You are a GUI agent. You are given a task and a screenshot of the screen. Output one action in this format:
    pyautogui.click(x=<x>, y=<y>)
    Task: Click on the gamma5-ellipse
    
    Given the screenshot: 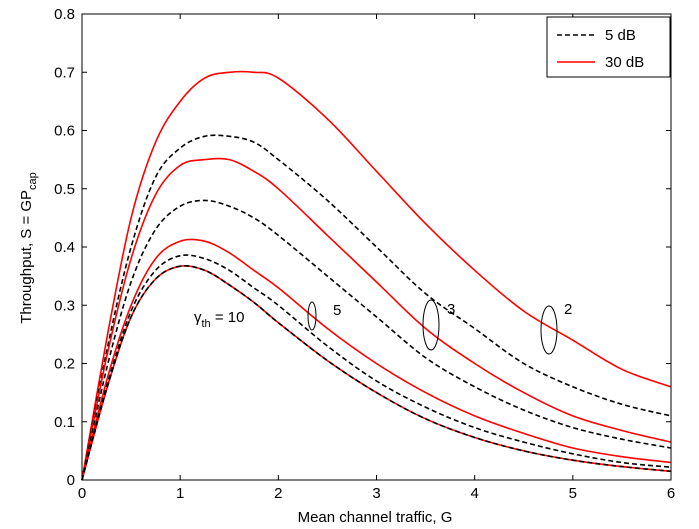 What is the action you would take?
    pyautogui.click(x=312, y=316)
    